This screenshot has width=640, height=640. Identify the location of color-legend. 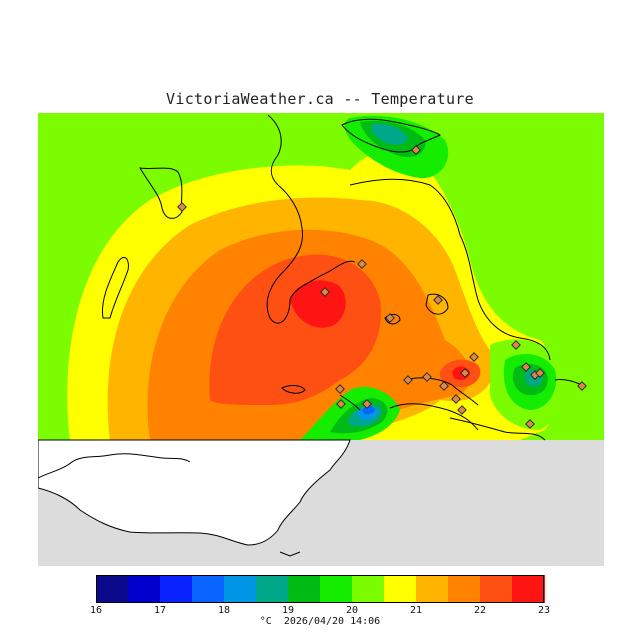
(320, 589).